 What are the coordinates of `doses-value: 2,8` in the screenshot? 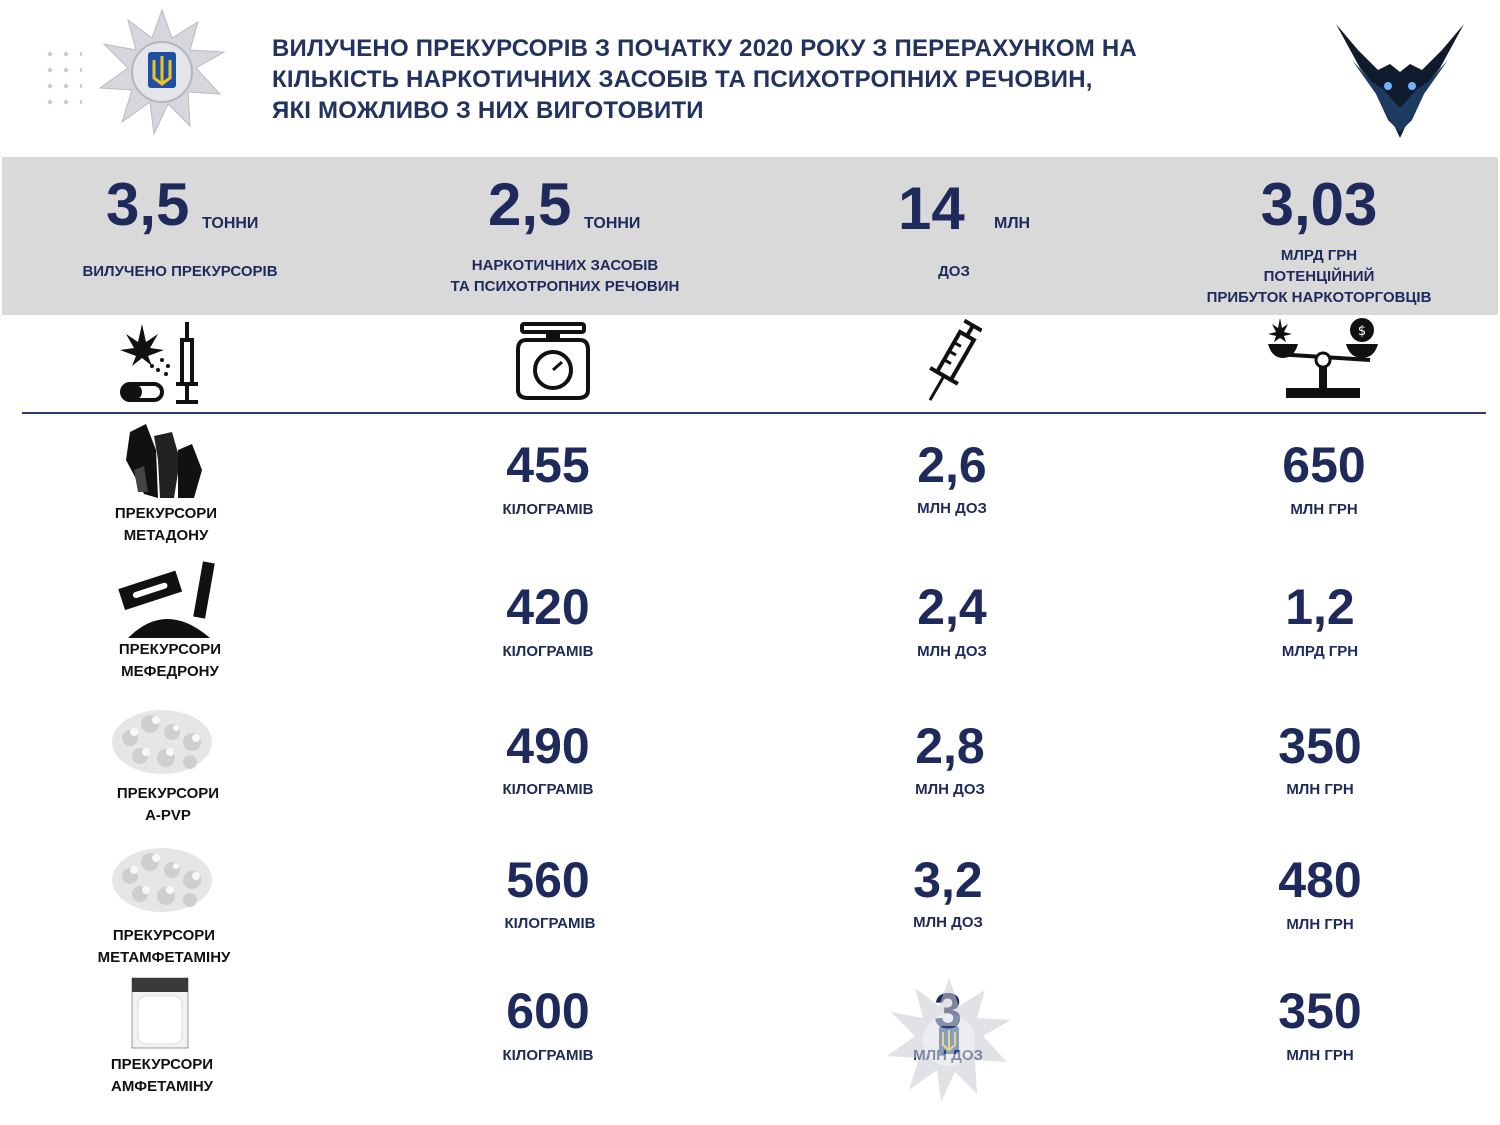 It's located at (950, 746).